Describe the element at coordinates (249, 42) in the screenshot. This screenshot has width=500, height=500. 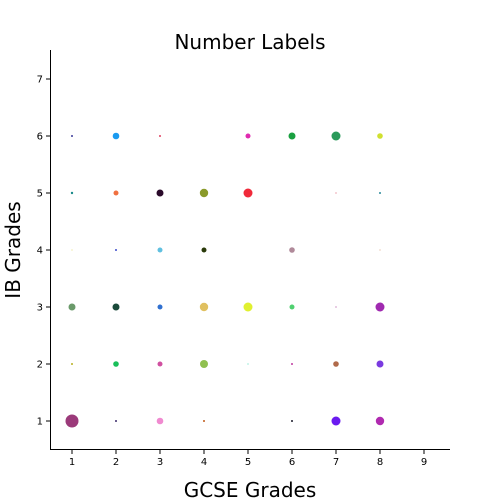
I see `chart-title: Number Labels` at that location.